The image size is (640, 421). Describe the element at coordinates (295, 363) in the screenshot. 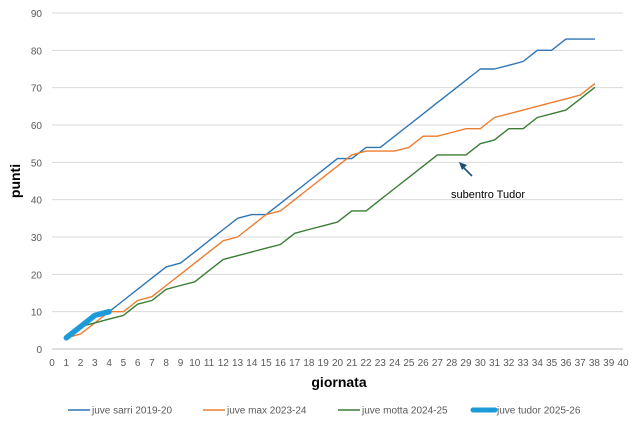

I see `x-tick-label: 17` at that location.